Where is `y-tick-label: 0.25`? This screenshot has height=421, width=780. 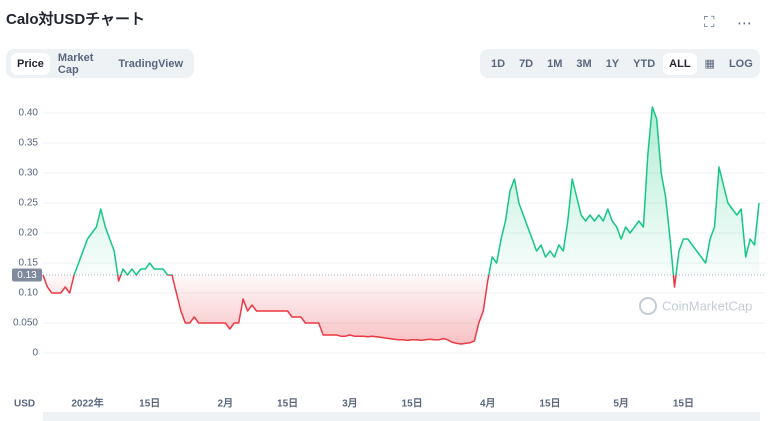
y-tick-label: 0.25 is located at coordinates (29, 203).